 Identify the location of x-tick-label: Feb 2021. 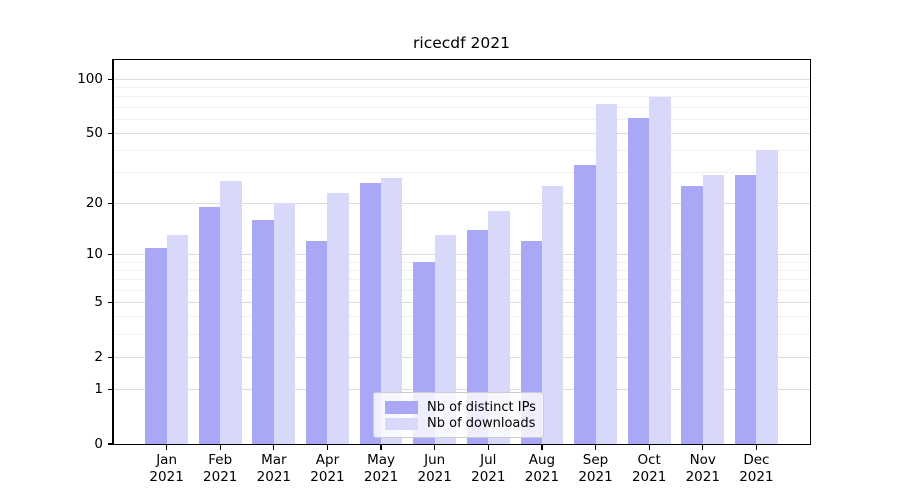
(220, 468).